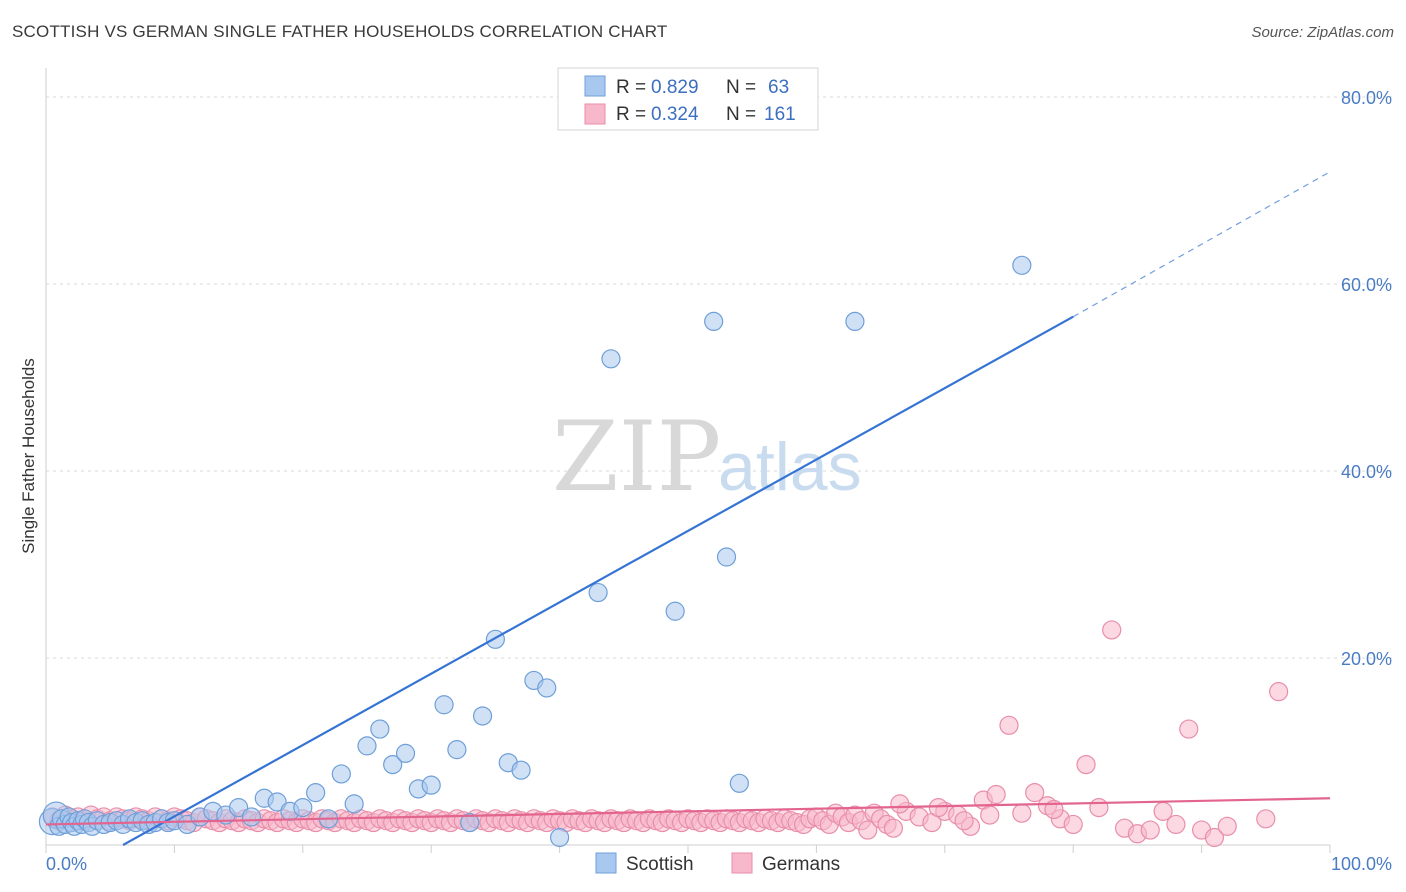 The image size is (1406, 892). I want to click on legend-n-label-scottish: N =, so click(741, 87).